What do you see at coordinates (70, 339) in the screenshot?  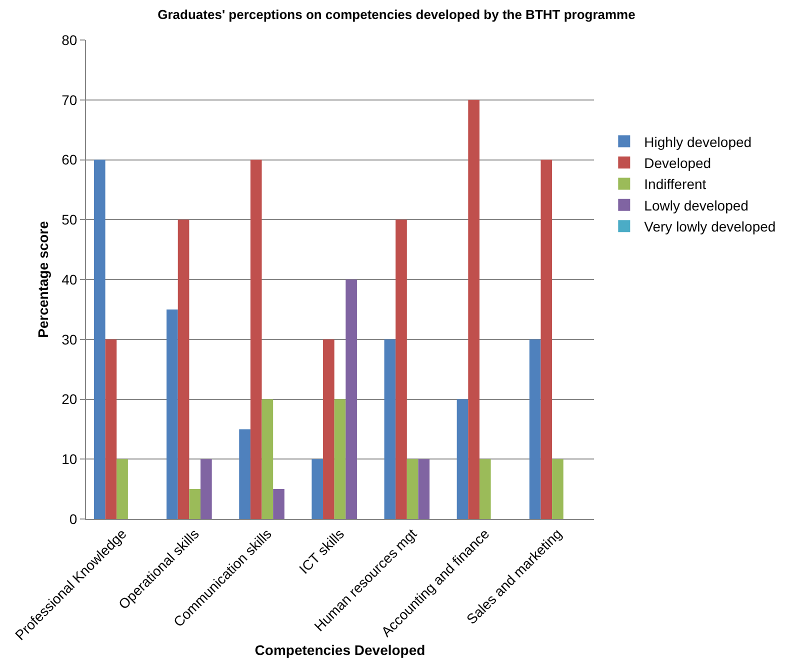 I see `y-tick-label: 30` at bounding box center [70, 339].